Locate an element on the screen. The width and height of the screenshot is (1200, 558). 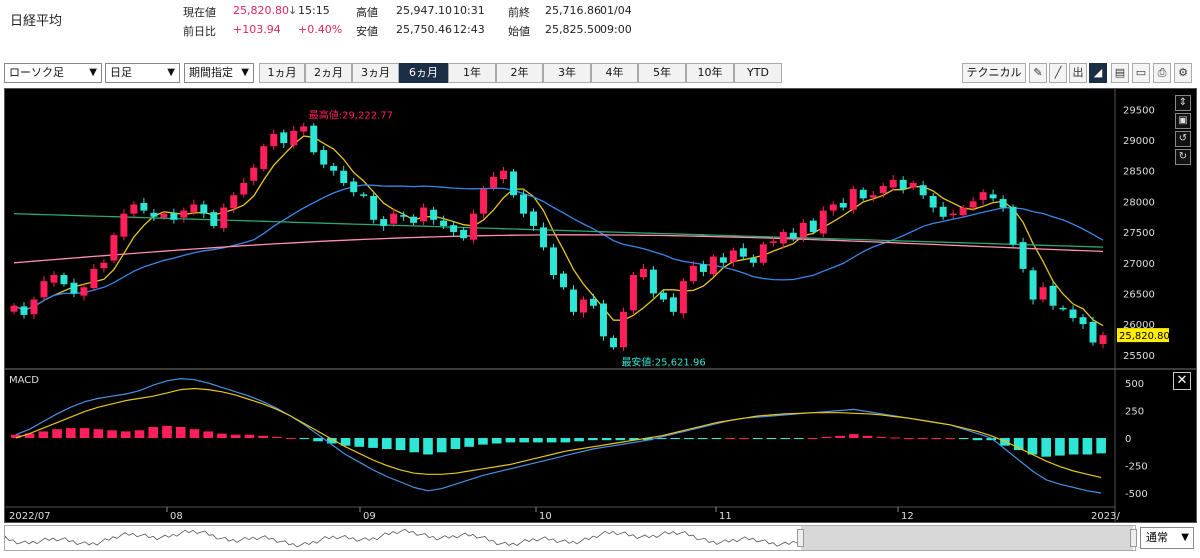
display-mode-select: 通常 ▼ is located at coordinates (1167, 538).